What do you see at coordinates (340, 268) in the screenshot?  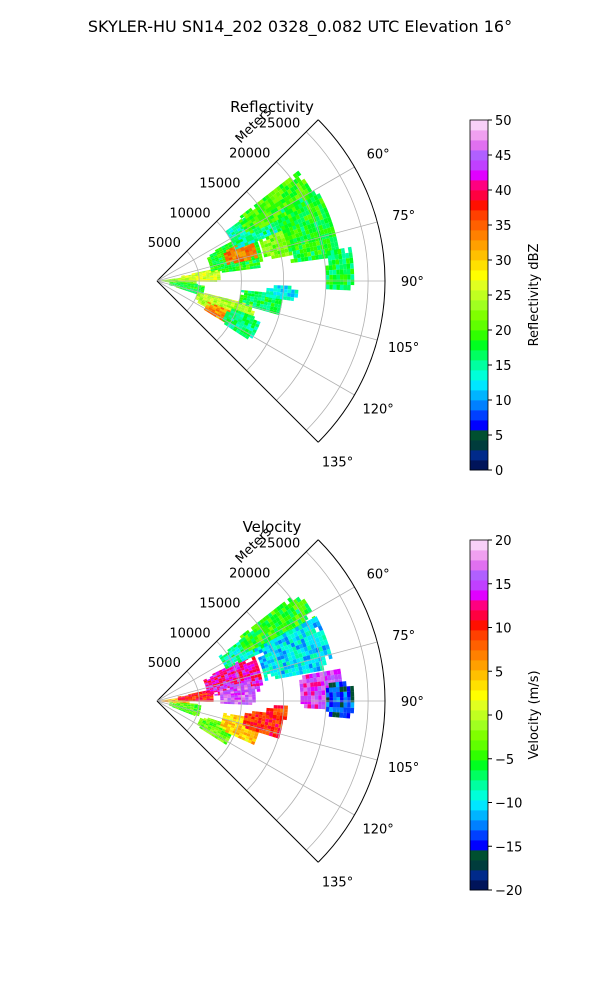 I see `reflectivity-echo-region` at bounding box center [340, 268].